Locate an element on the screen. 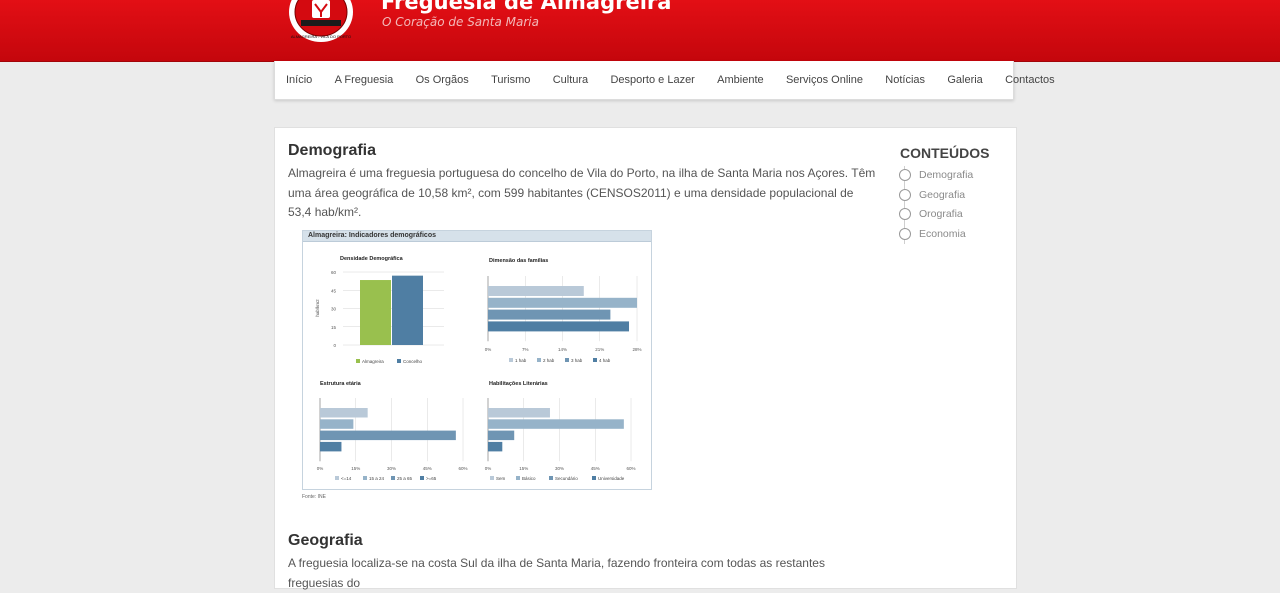 The image size is (1280, 593). logo: ALMAGREIRA - VILA DO PORTO is located at coordinates (321, 22).